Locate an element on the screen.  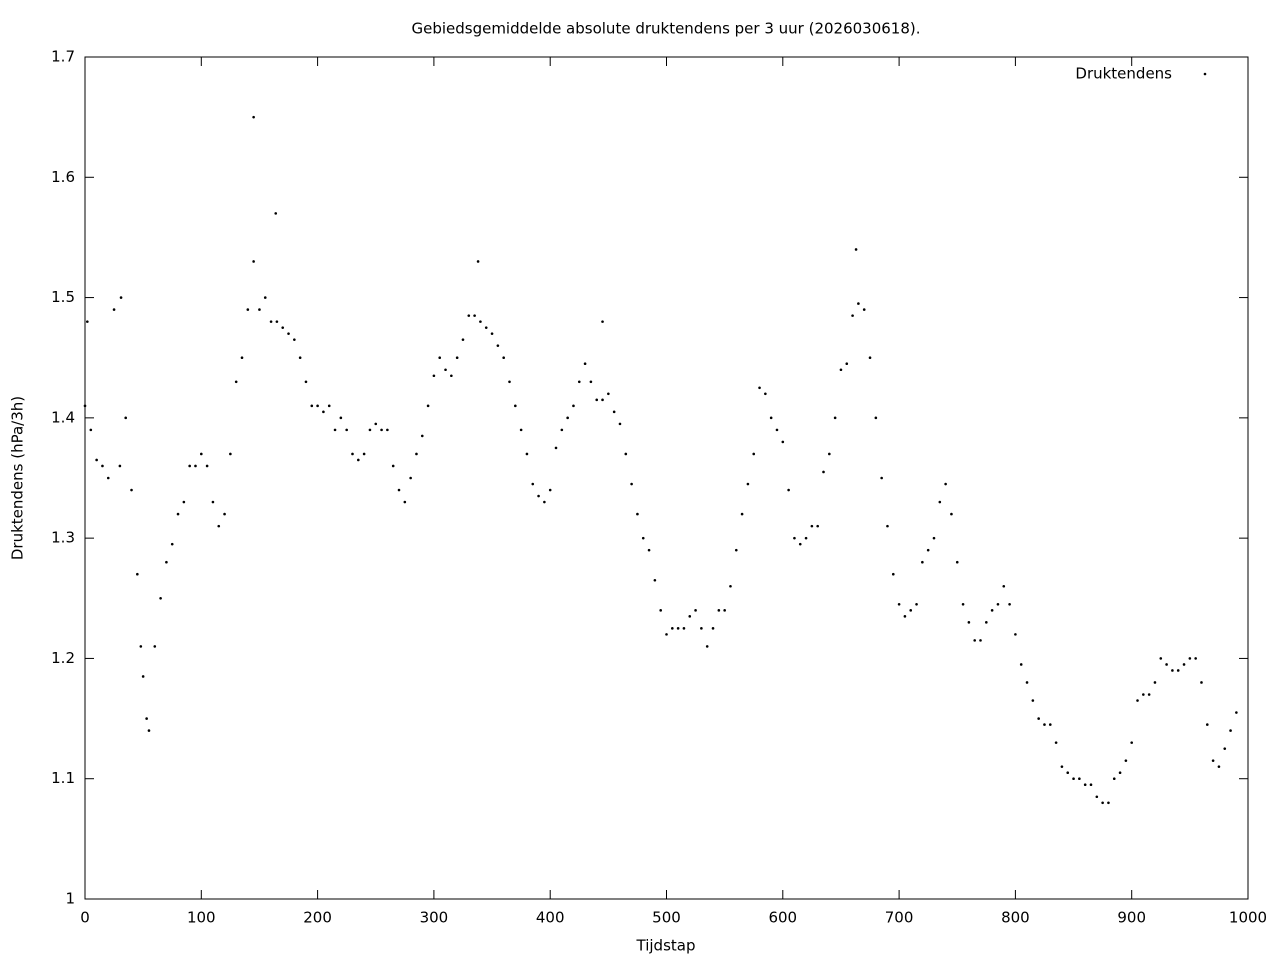
y-tick-label: 1.1 is located at coordinates (63, 778).